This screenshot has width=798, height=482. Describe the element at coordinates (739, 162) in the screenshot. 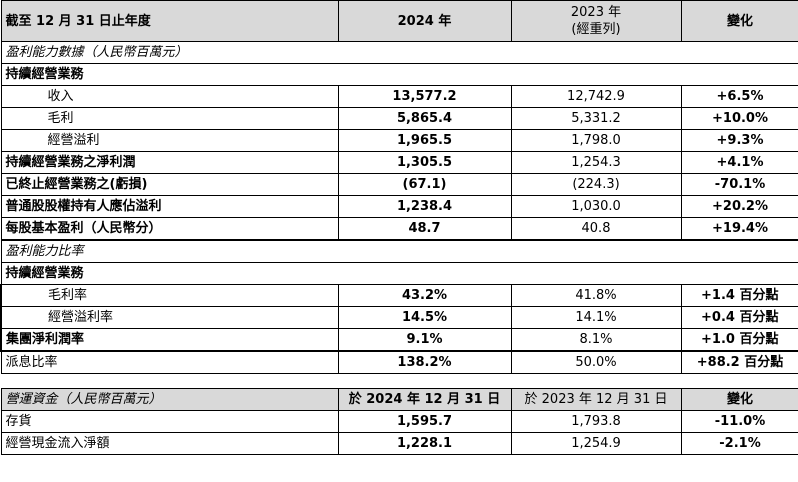

I see `row-change: +4.1%` at that location.